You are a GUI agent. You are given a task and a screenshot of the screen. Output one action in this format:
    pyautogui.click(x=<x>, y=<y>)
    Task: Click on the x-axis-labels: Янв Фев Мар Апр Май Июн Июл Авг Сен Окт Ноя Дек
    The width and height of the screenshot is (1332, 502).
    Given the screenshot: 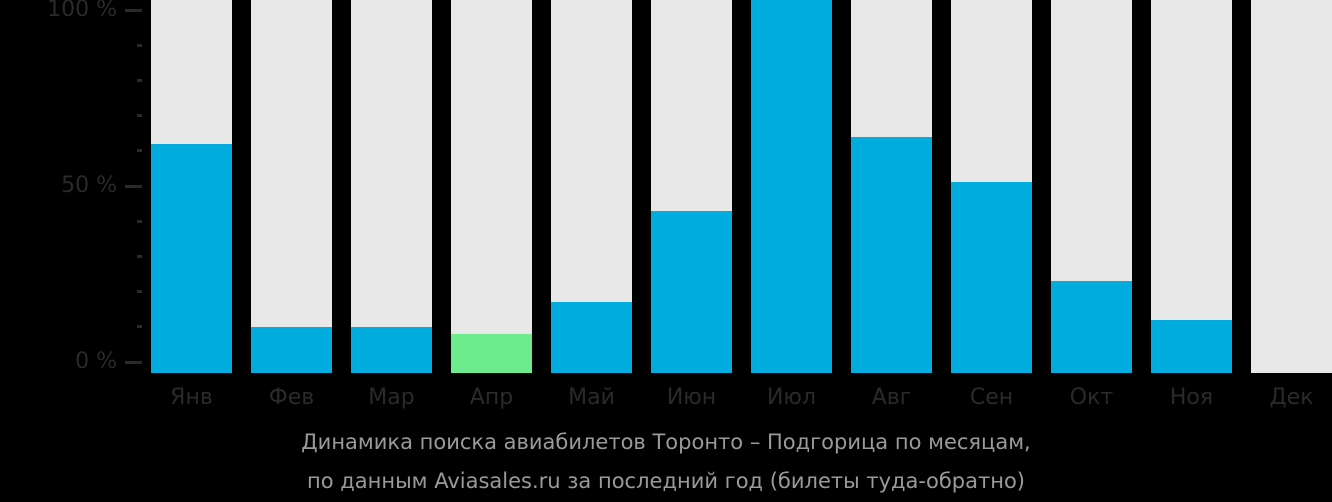 What is the action you would take?
    pyautogui.click(x=741, y=398)
    